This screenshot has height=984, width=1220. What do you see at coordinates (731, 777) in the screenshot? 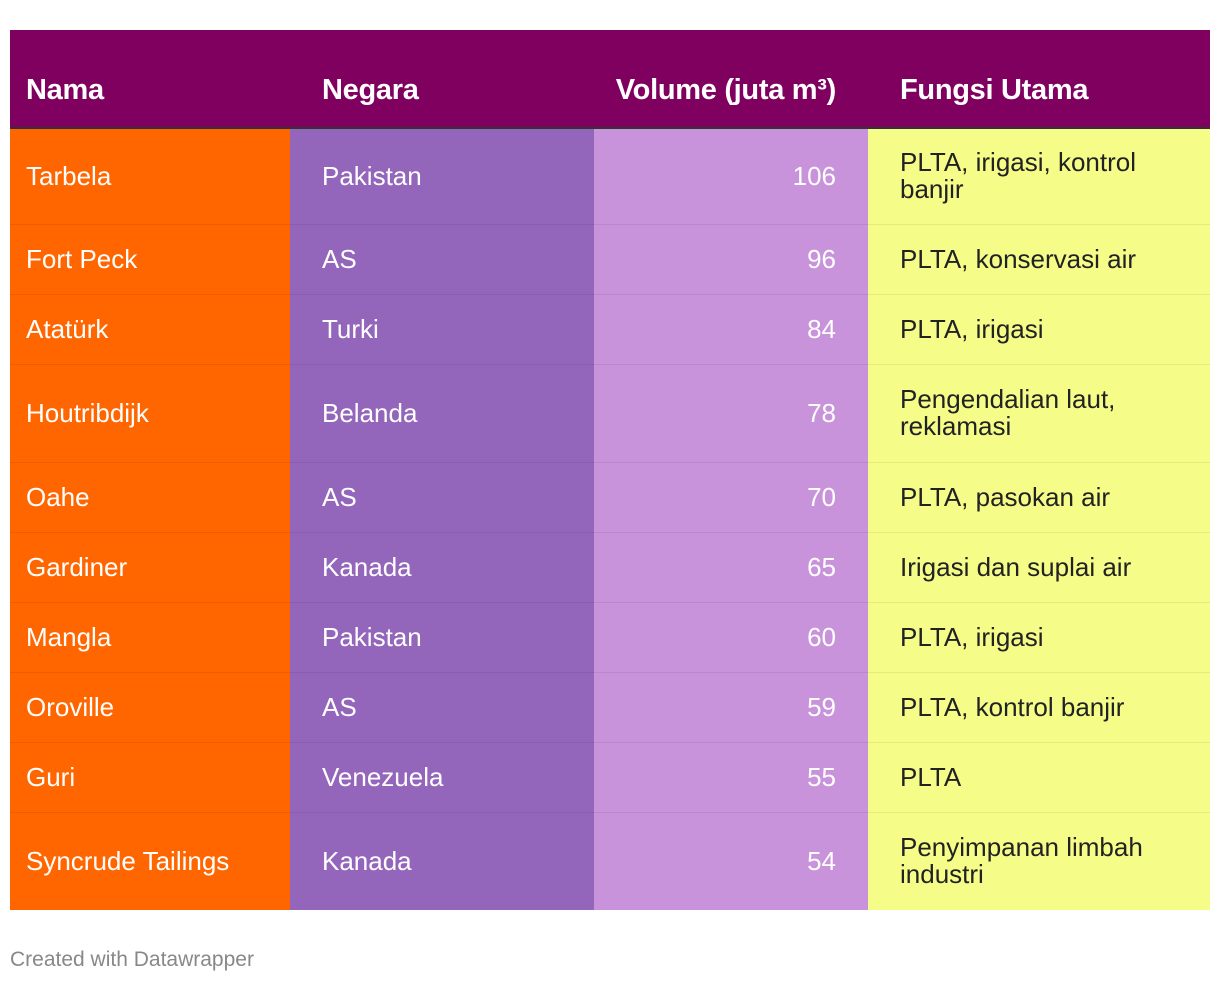
I see `cell-volume: 55` at bounding box center [731, 777].